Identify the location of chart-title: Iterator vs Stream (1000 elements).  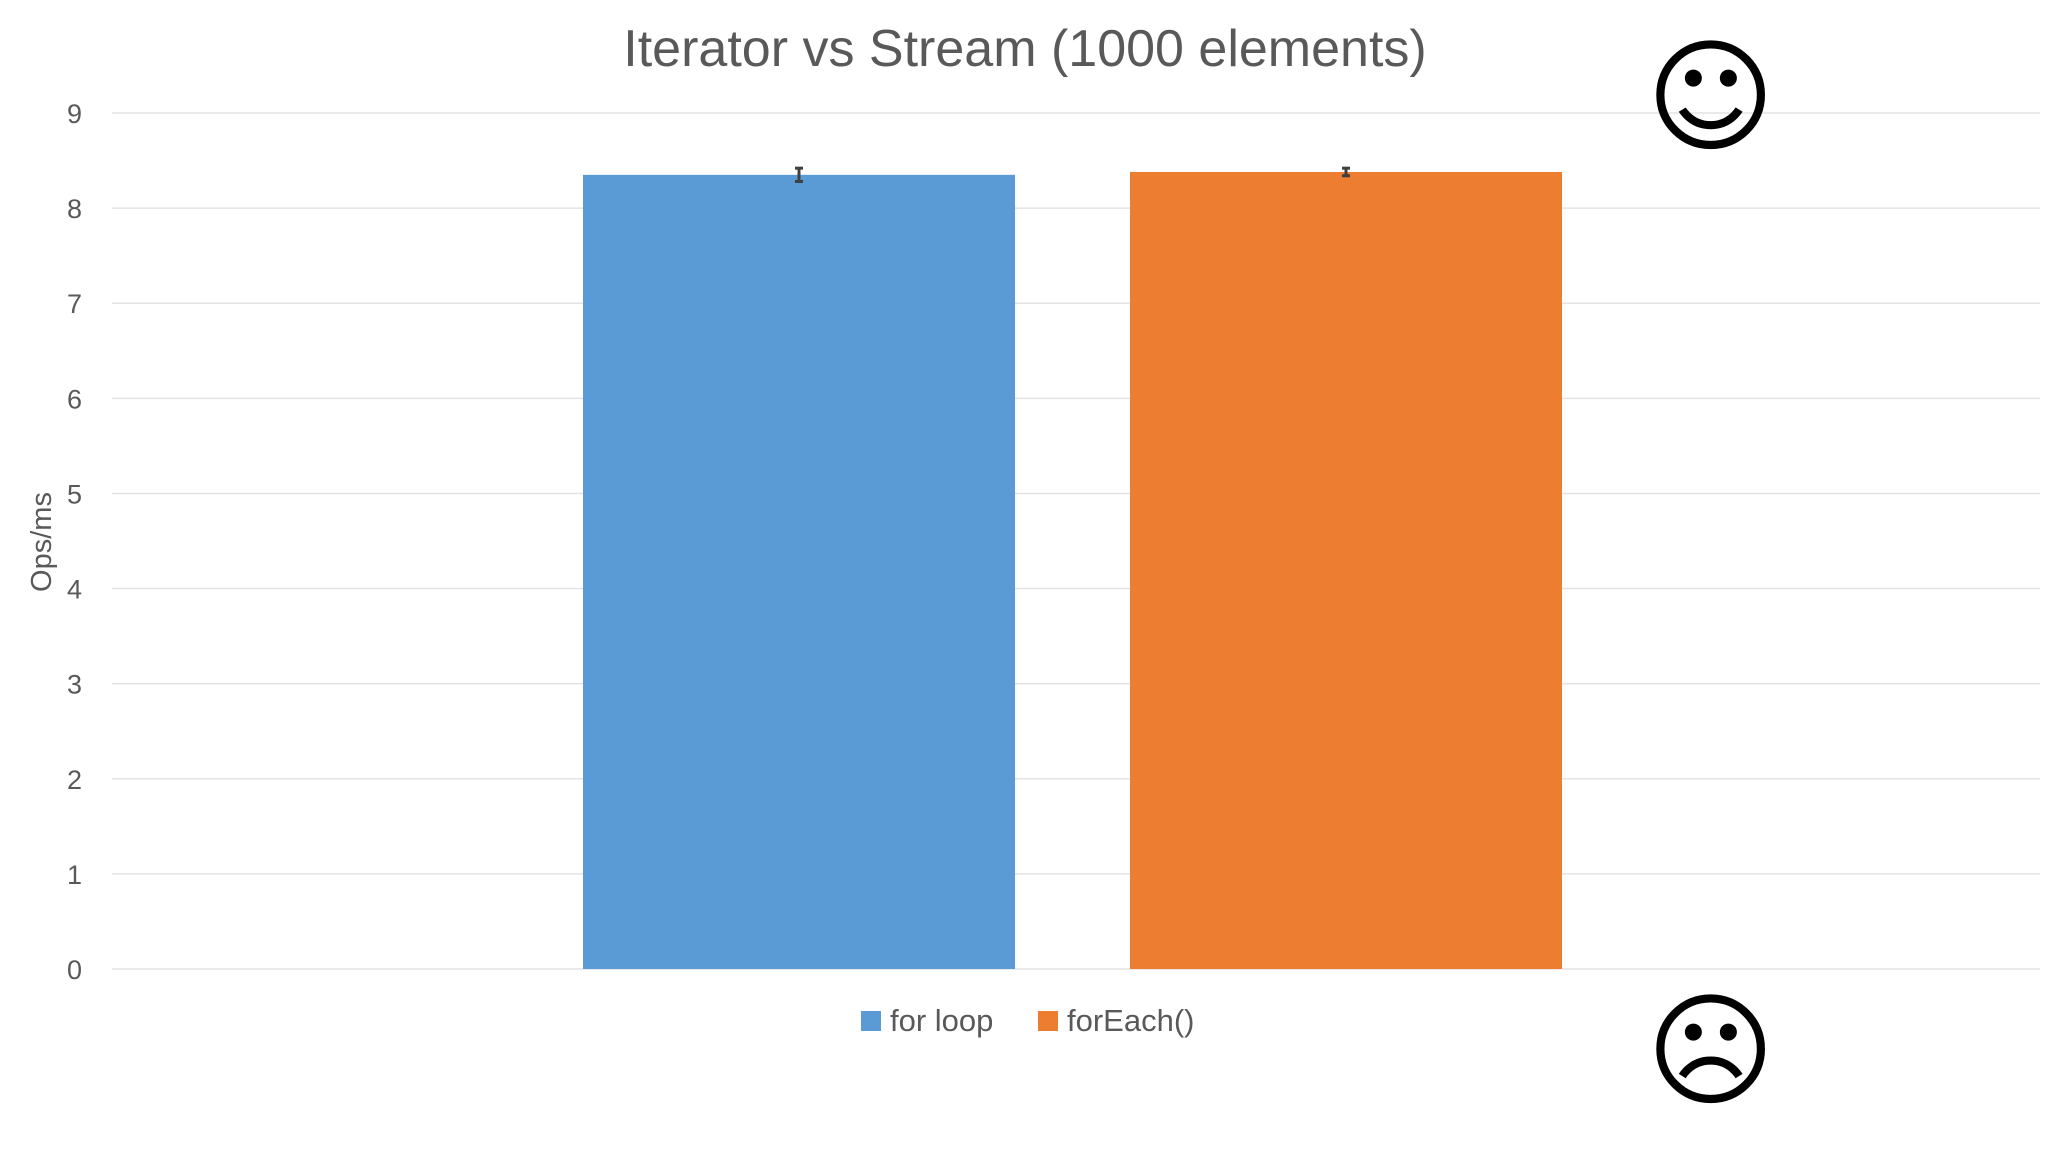
(1024, 49).